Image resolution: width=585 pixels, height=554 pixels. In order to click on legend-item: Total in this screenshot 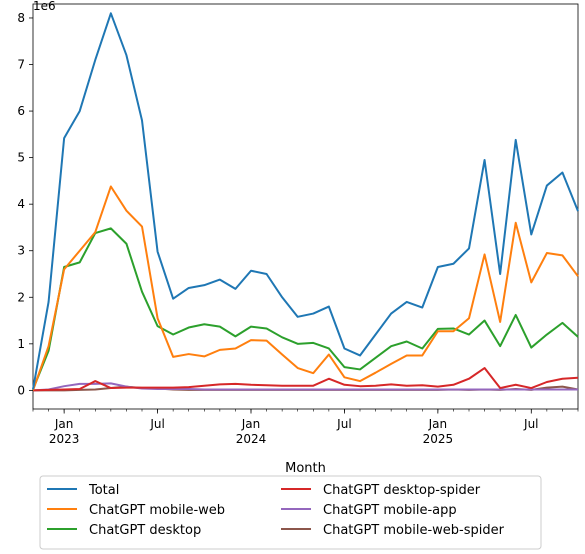, I will do `click(83, 490)`.